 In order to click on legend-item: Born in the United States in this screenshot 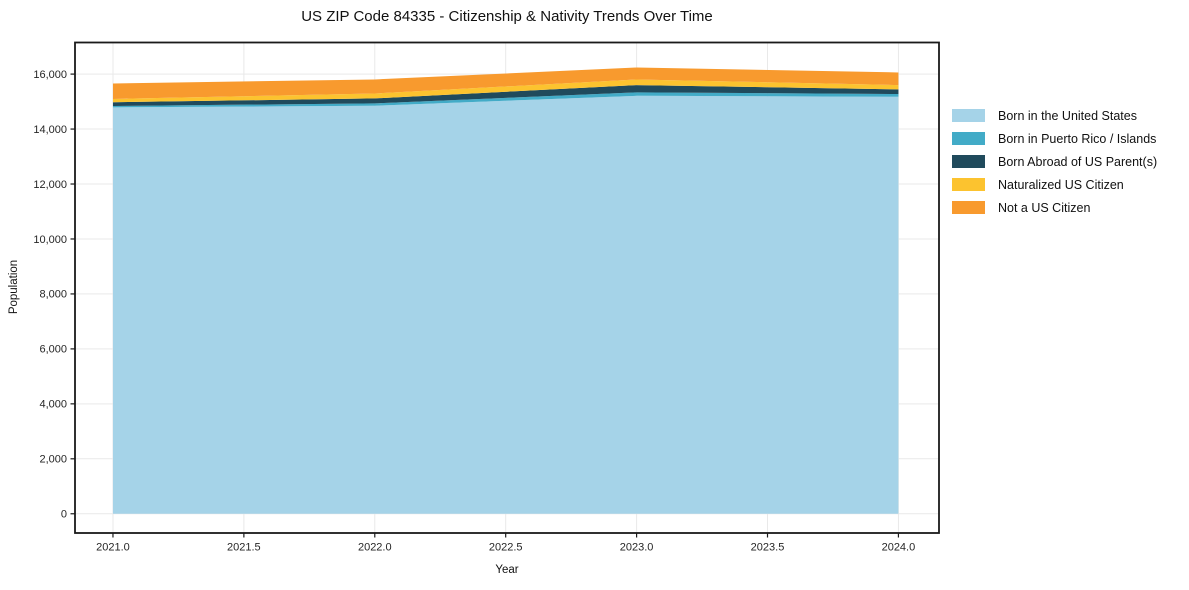, I will do `click(1054, 115)`.